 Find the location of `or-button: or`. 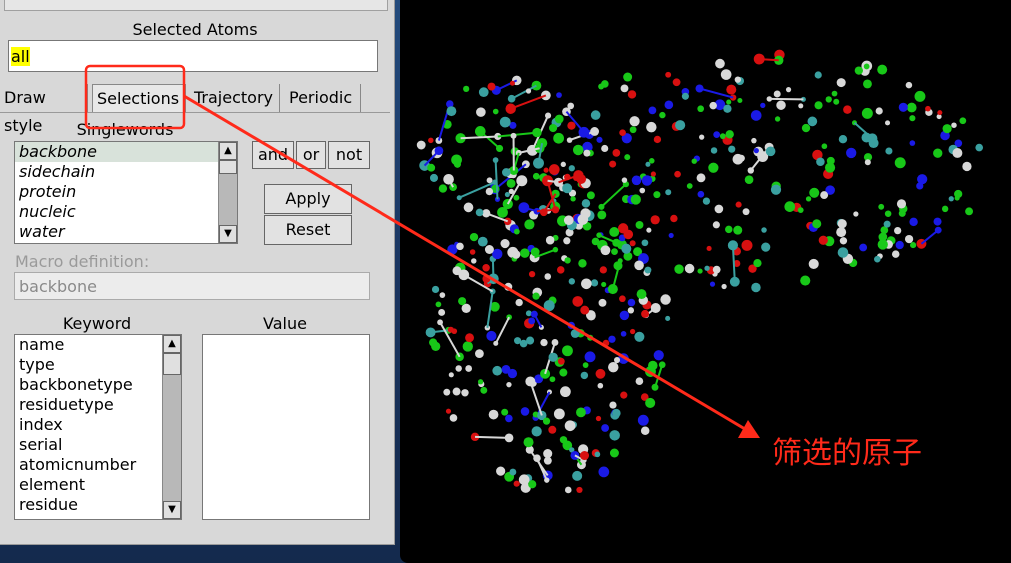

or-button: or is located at coordinates (311, 155).